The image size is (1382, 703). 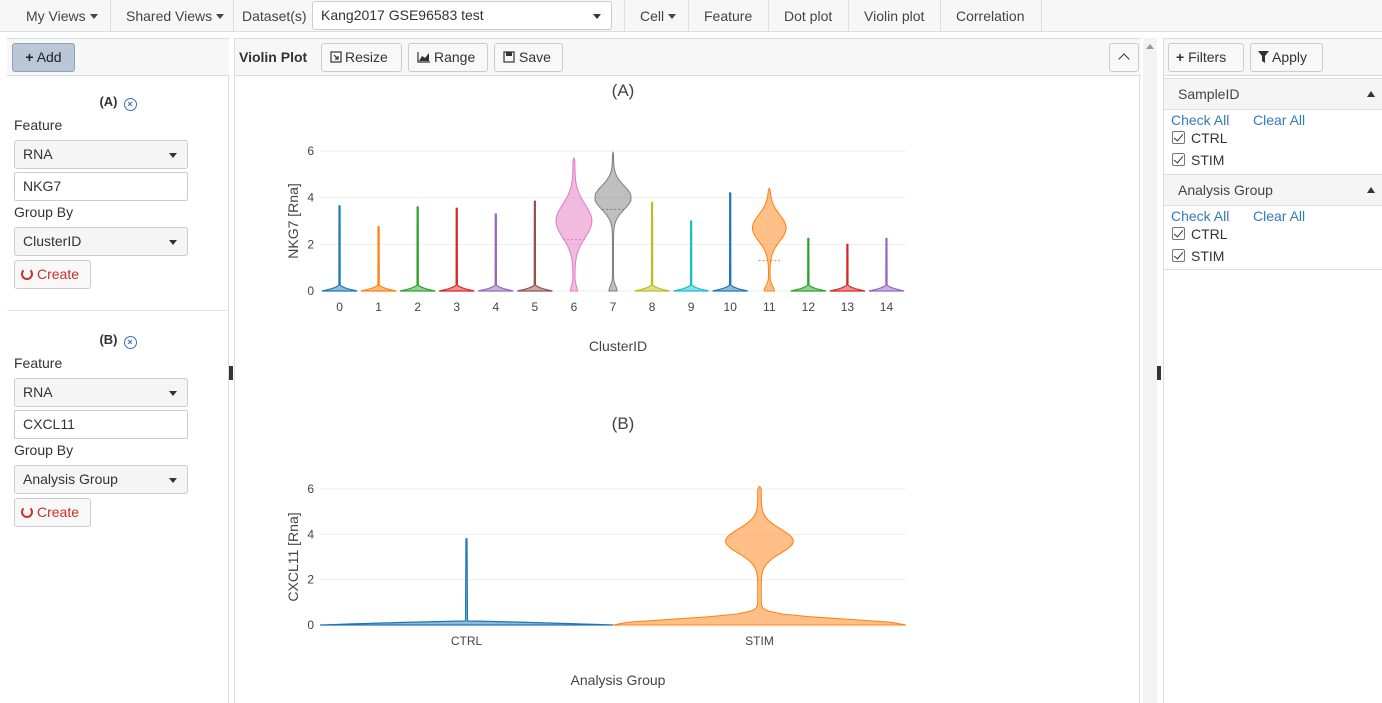 I want to click on x-tick-label: 3, so click(x=456, y=307).